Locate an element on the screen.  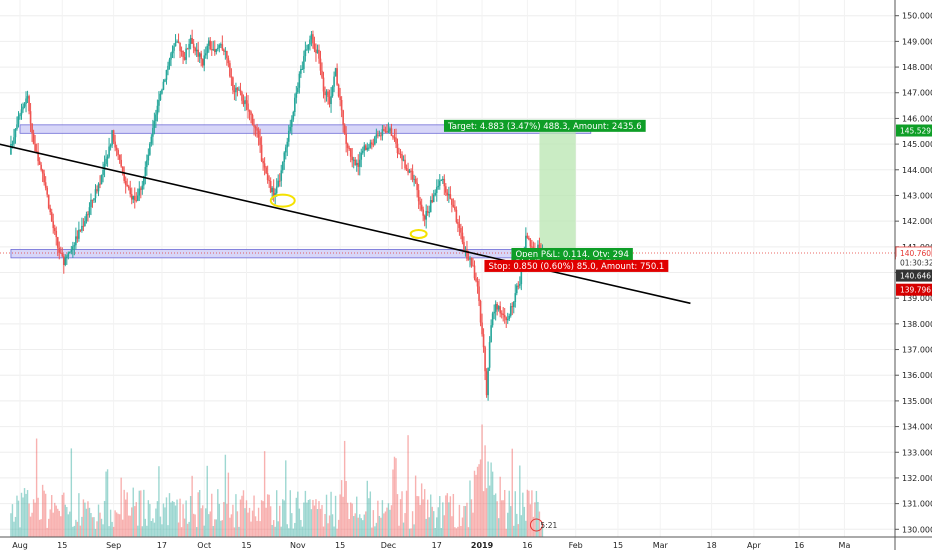
price-tag is located at coordinates (914, 130).